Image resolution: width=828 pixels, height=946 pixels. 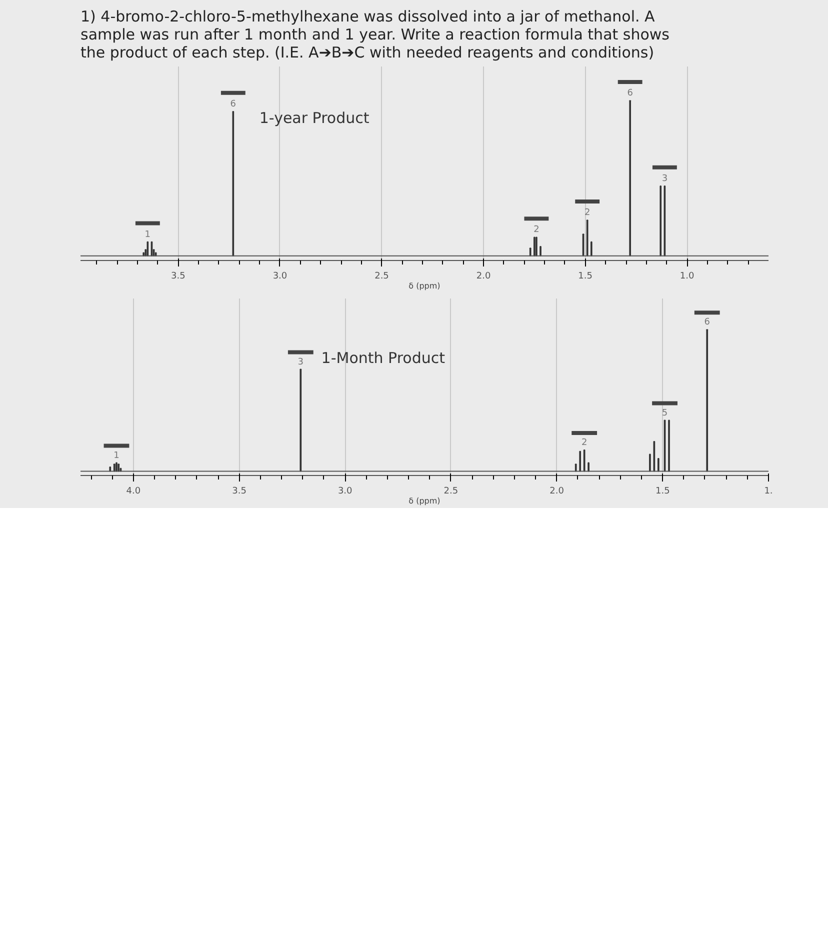 What do you see at coordinates (383, 358) in the screenshot?
I see `text: 1-Month Product` at bounding box center [383, 358].